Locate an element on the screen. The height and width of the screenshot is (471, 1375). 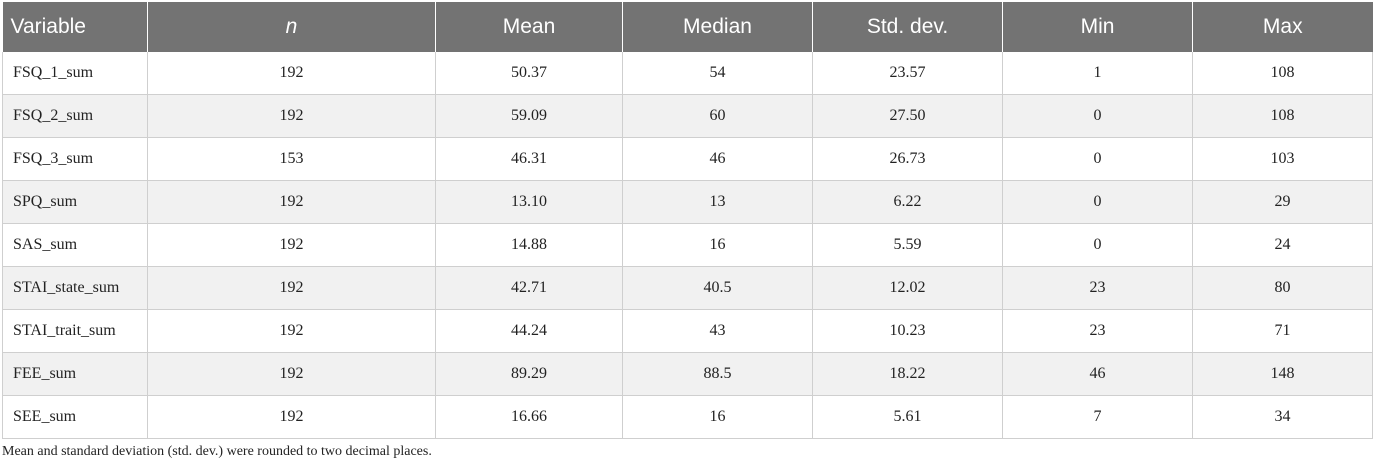
cell-min: 7 is located at coordinates (1097, 417).